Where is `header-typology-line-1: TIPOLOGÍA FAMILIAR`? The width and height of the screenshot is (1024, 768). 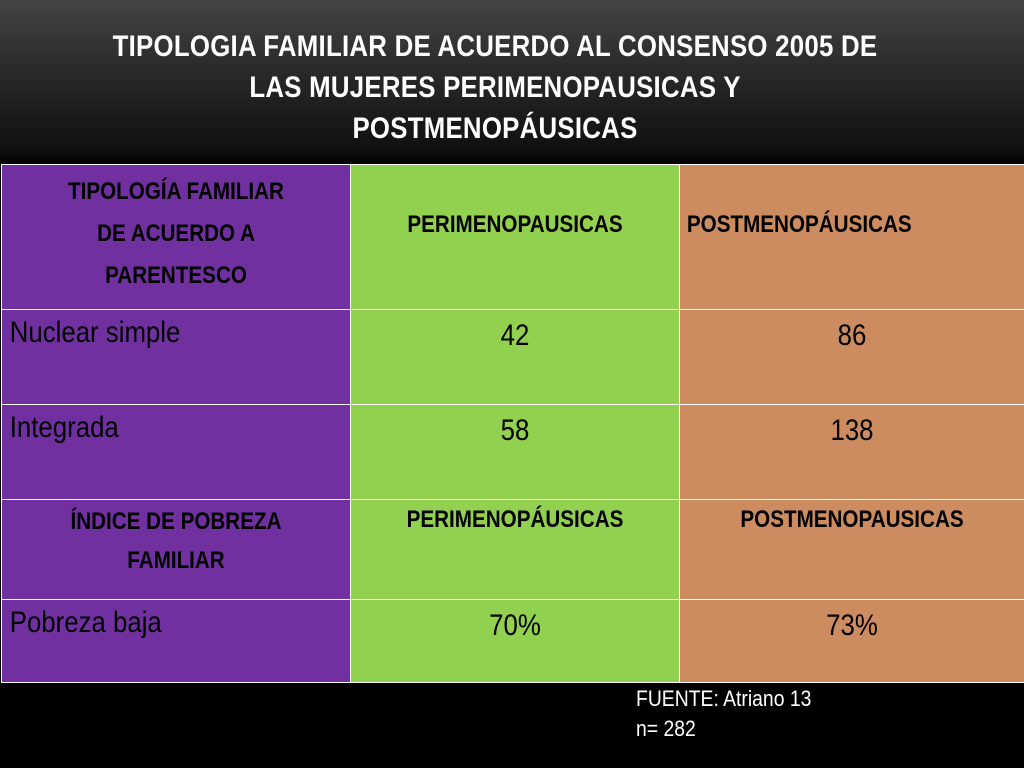 header-typology-line-1: TIPOLOGÍA FAMILIAR is located at coordinates (176, 191).